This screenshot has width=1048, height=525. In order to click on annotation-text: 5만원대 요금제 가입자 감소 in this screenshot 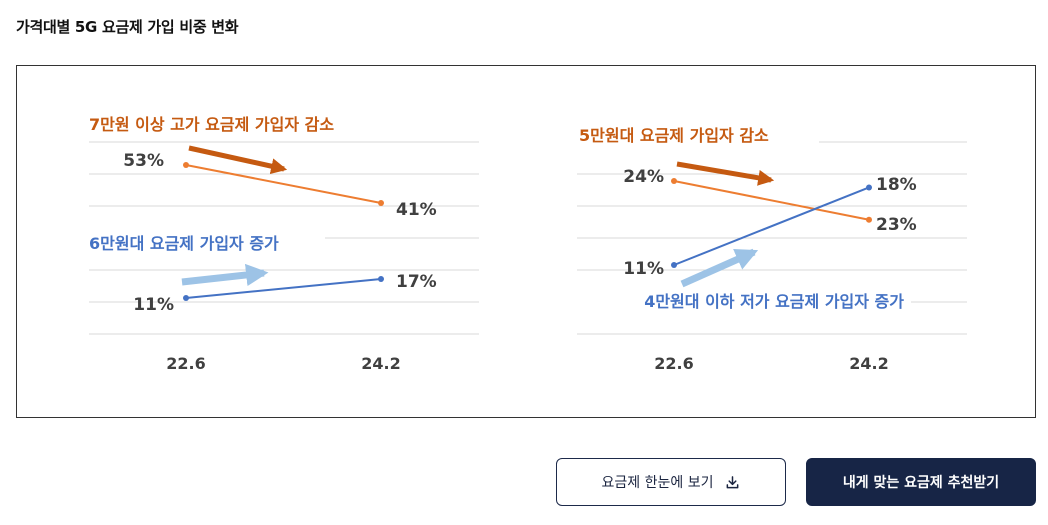, I will do `click(674, 135)`.